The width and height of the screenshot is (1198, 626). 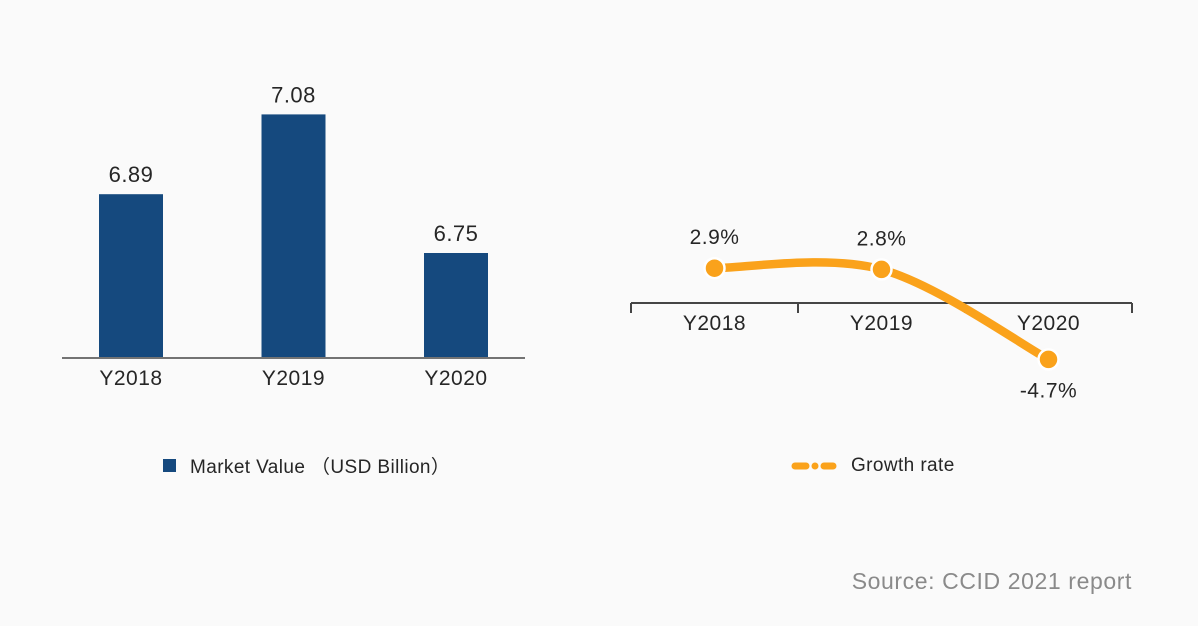 What do you see at coordinates (131, 174) in the screenshot?
I see `bar-value-label: 6.89` at bounding box center [131, 174].